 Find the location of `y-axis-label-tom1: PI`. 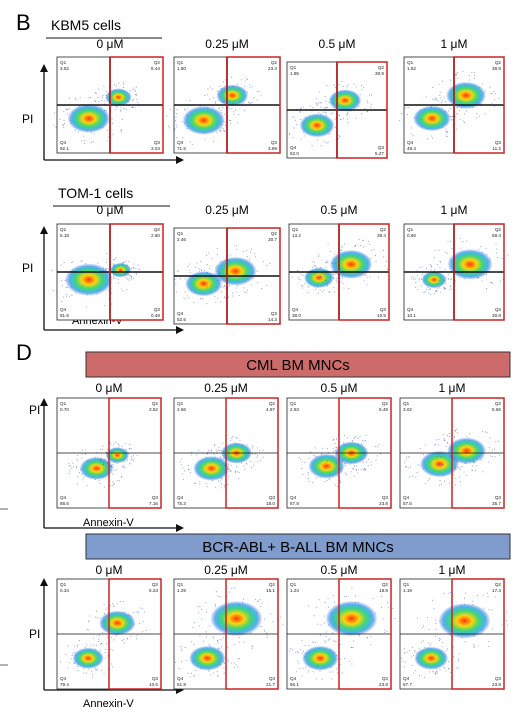

y-axis-label-tom1: PI is located at coordinates (27, 268).